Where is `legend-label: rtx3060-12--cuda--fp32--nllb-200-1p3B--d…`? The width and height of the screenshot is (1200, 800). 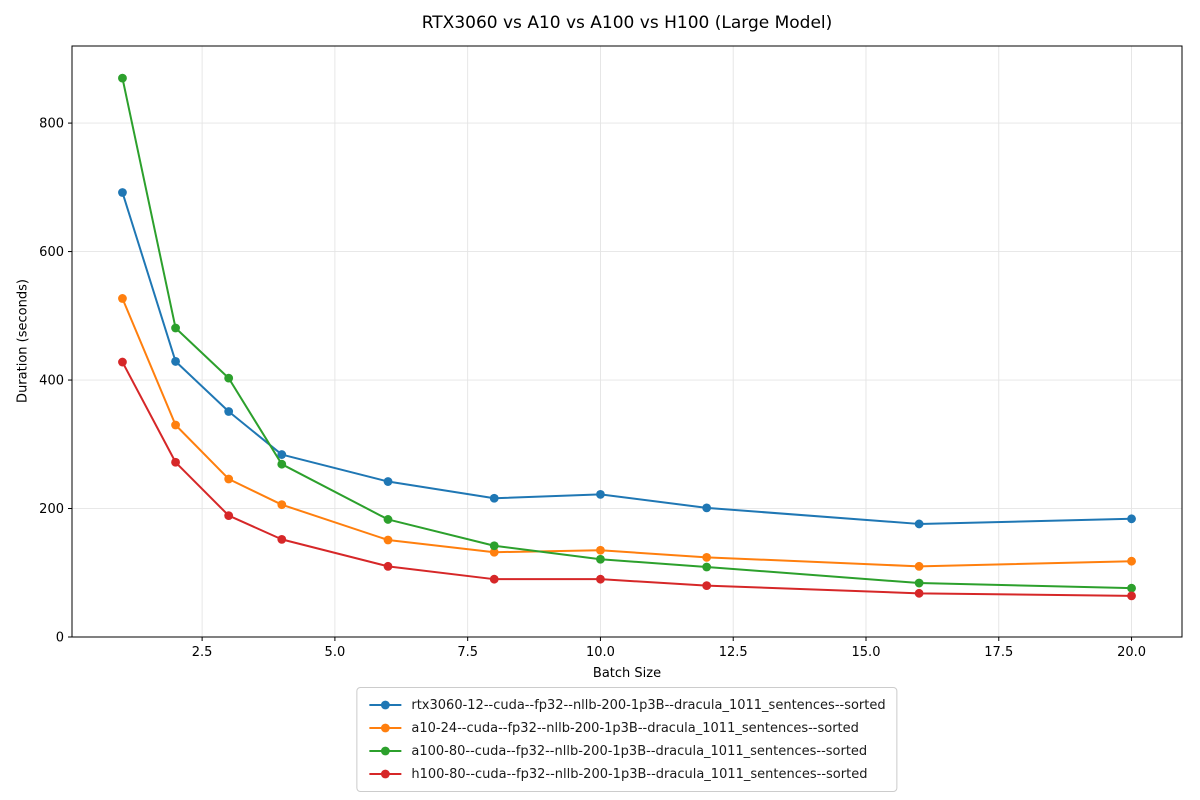
legend-label: rtx3060-12--cuda--fp32--nllb-200-1p3B--d… is located at coordinates (648, 705).